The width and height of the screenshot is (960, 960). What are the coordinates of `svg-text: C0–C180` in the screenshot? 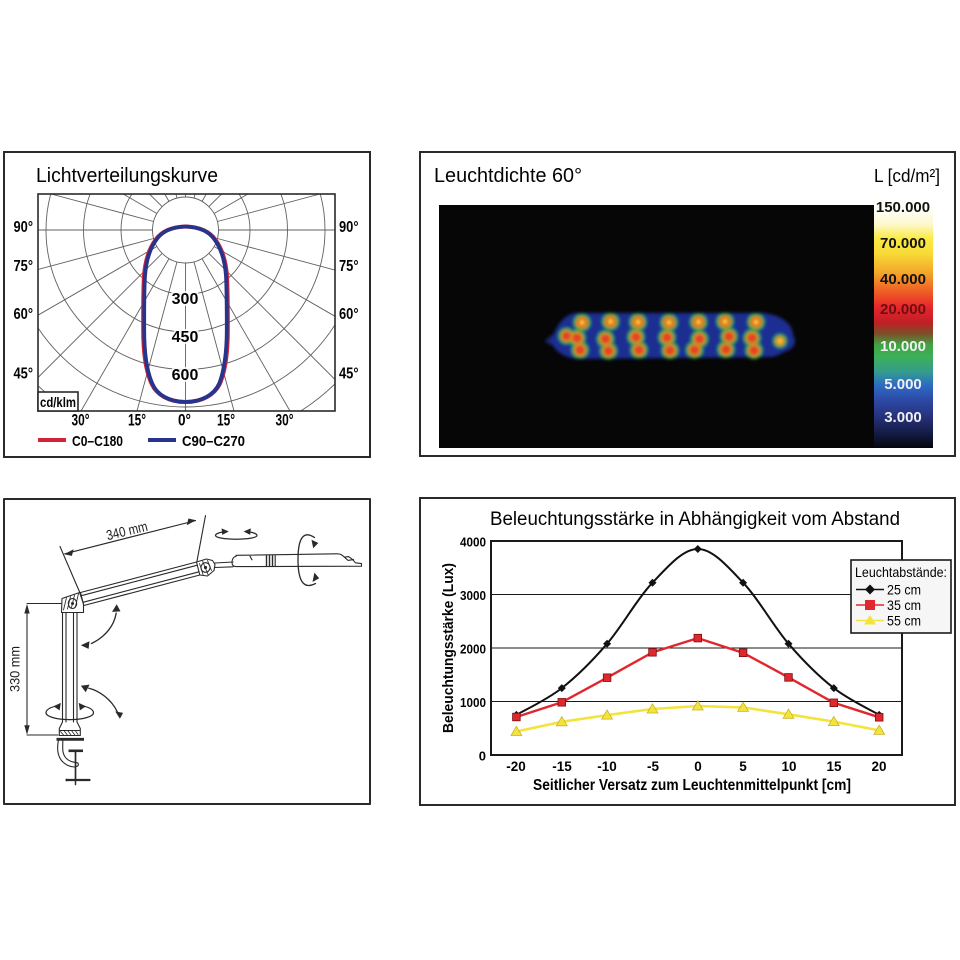 It's located at (97, 441).